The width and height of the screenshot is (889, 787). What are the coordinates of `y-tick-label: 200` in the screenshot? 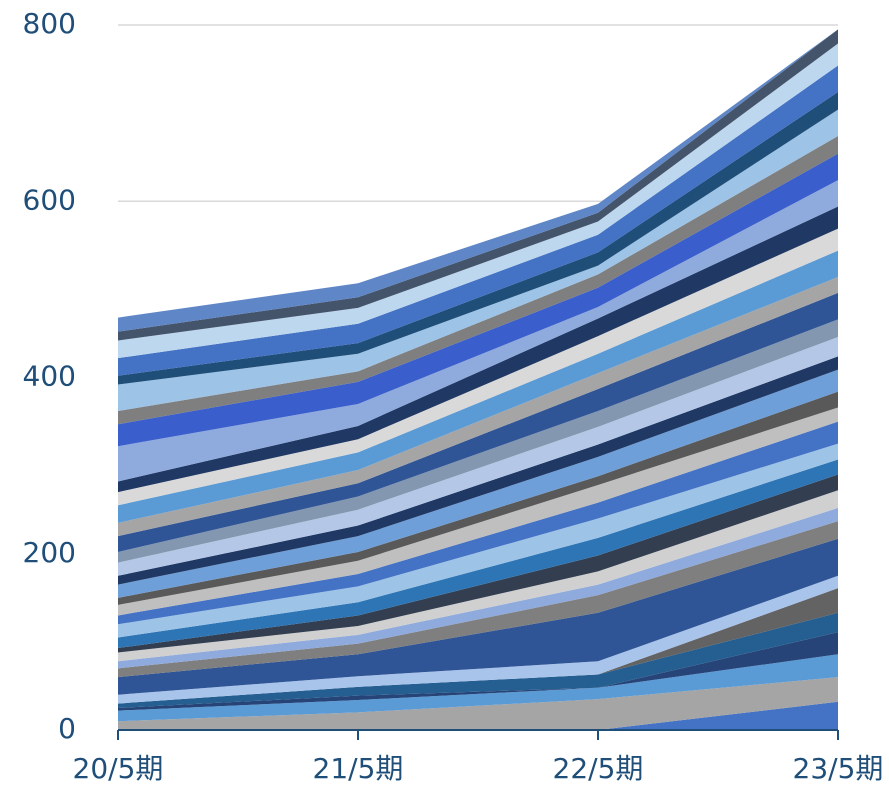 It's located at (49, 552).